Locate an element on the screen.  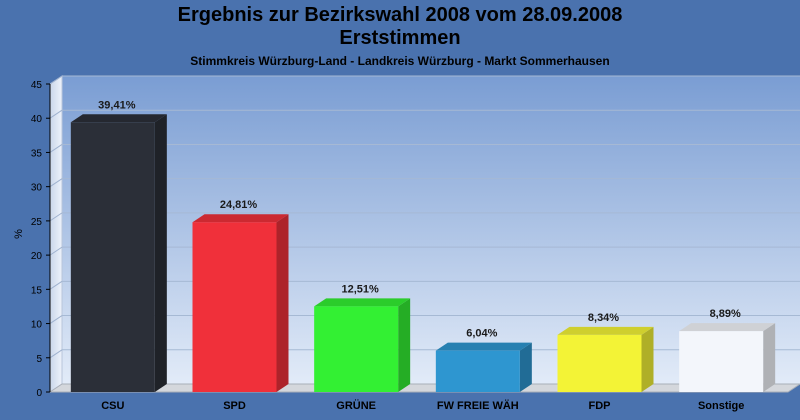
y-tick-label: 35 is located at coordinates (37, 153).